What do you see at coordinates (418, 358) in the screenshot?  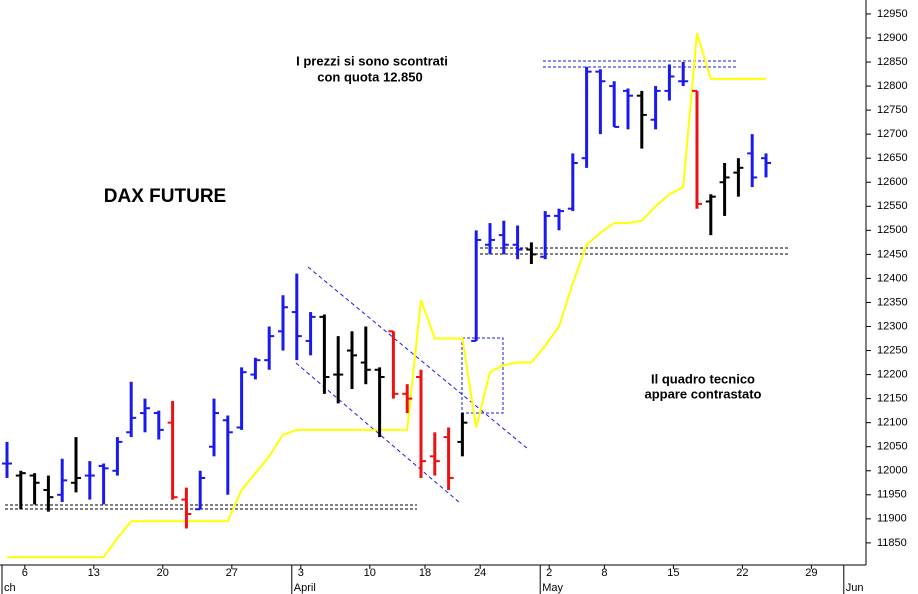 I see `channel-line` at bounding box center [418, 358].